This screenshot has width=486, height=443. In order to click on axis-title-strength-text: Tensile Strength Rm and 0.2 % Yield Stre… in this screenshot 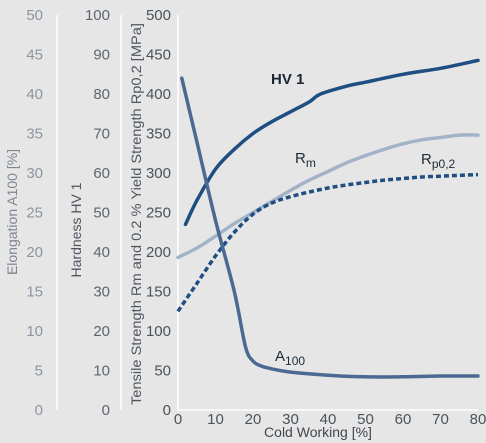, I will do `click(136, 214)`.